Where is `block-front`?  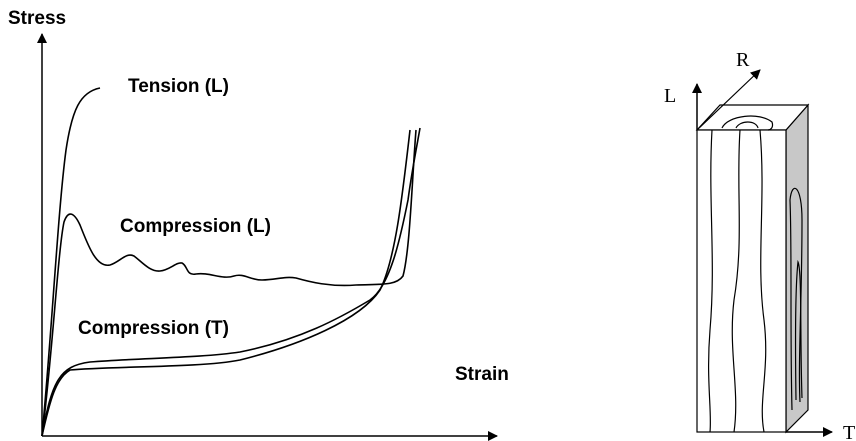
block-front is located at coordinates (741, 281).